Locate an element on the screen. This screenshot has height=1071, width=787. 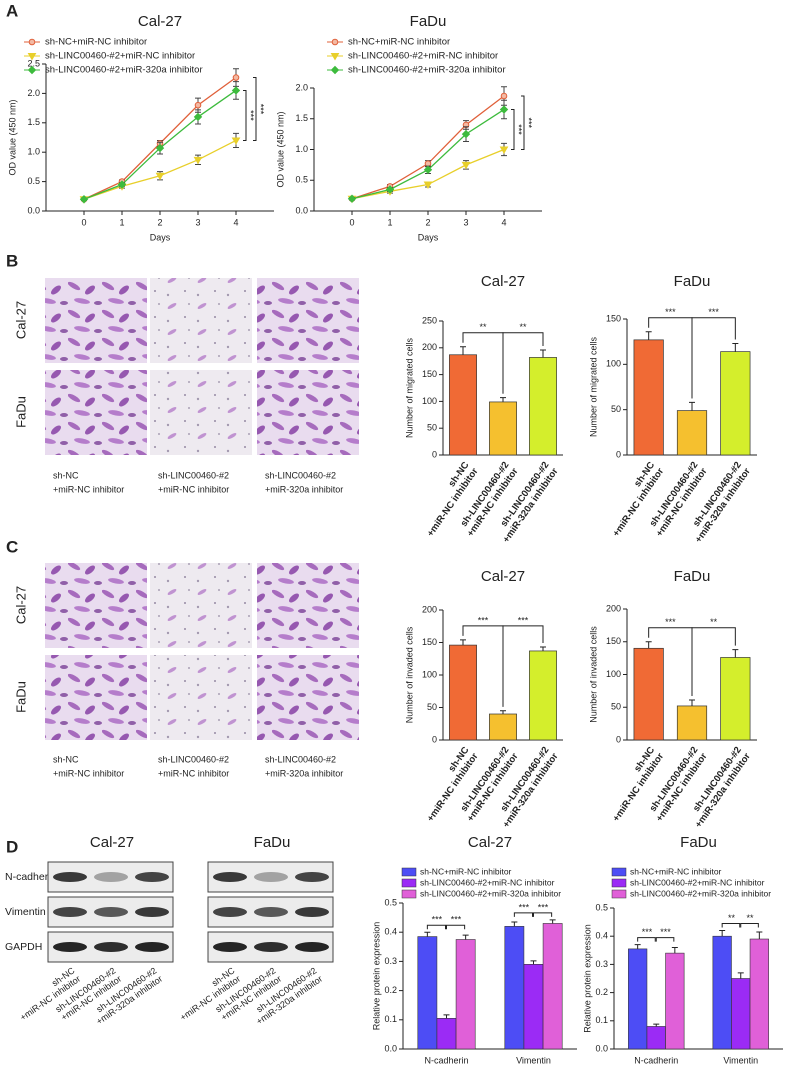
panel-label: A is located at coordinates (12, 10).